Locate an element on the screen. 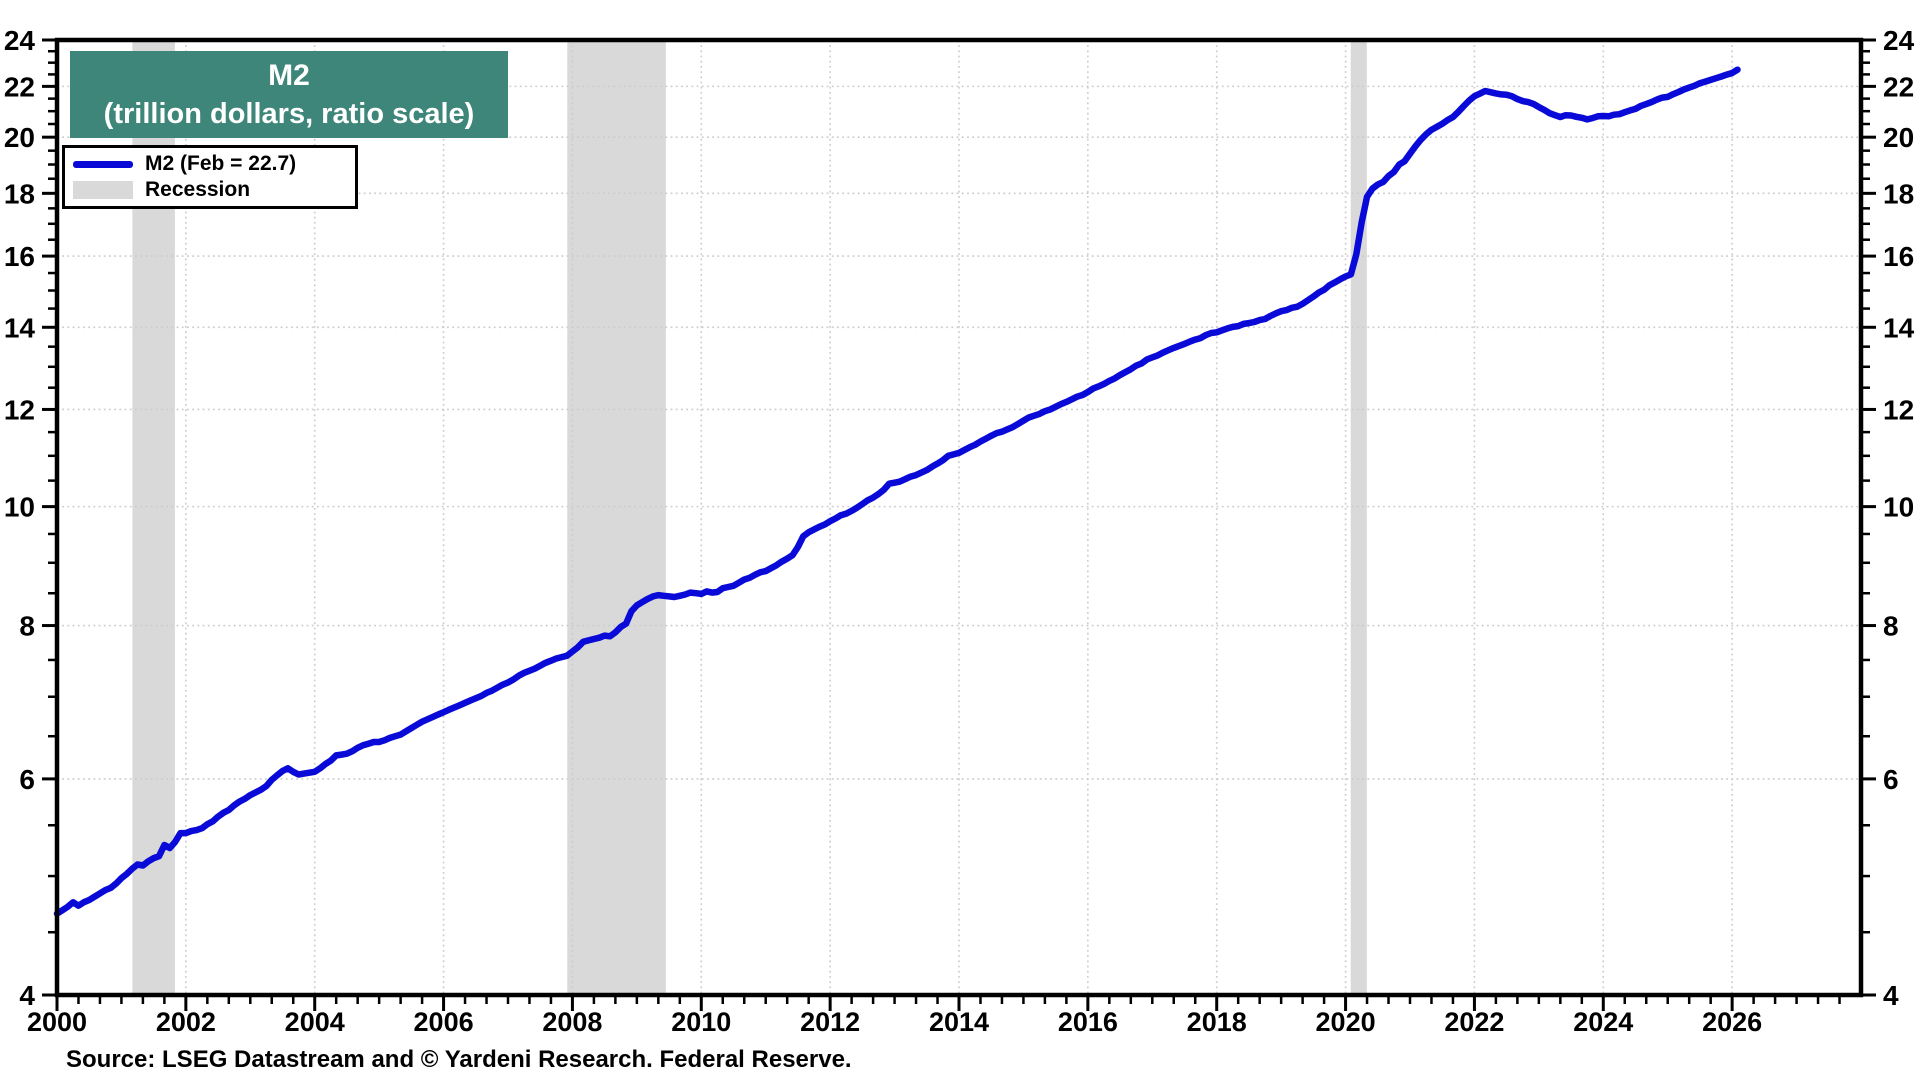 This screenshot has width=1920, height=1080. y-axis-tick-label-right: 6 is located at coordinates (1891, 779).